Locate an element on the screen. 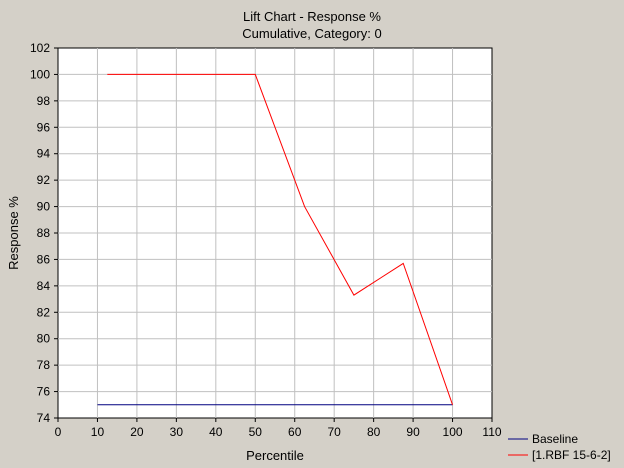 This screenshot has height=468, width=624. x-tick-label: 30 is located at coordinates (177, 432).